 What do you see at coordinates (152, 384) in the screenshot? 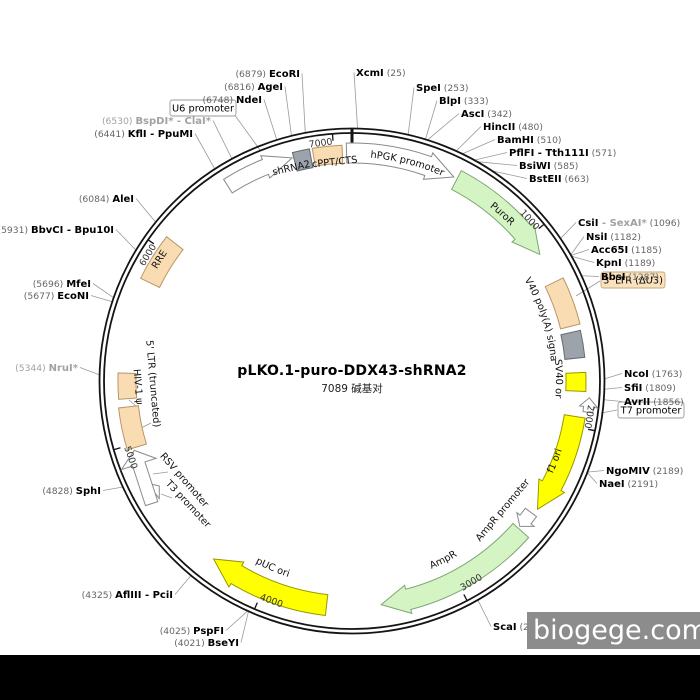
I see `feature-label-ltr5: 5' LTR (truncated)` at bounding box center [152, 384].